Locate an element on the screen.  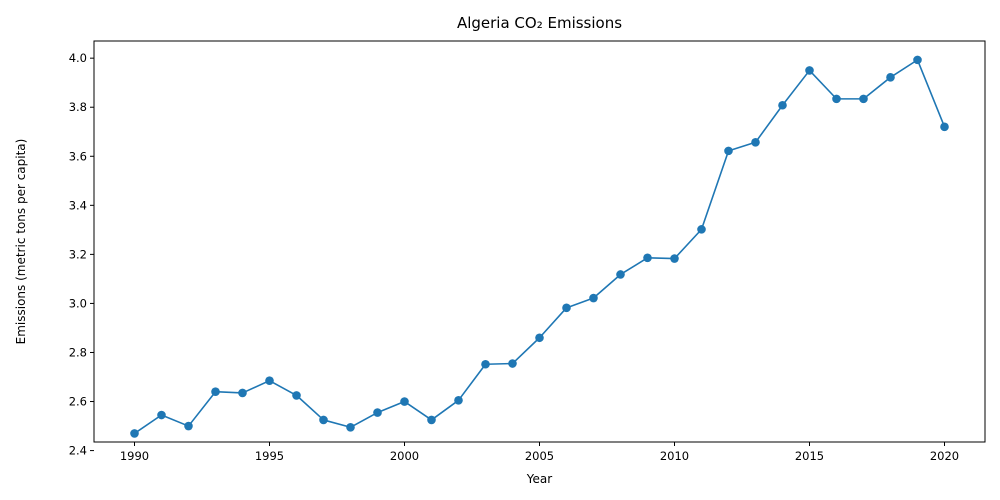
x-axis-label: Year is located at coordinates (539, 479).